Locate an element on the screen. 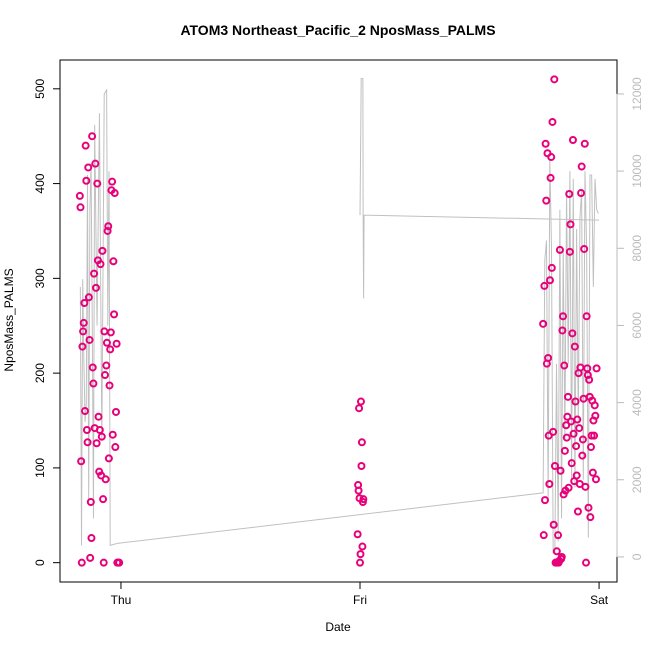  x-tick-label: Thu is located at coordinates (121, 600).